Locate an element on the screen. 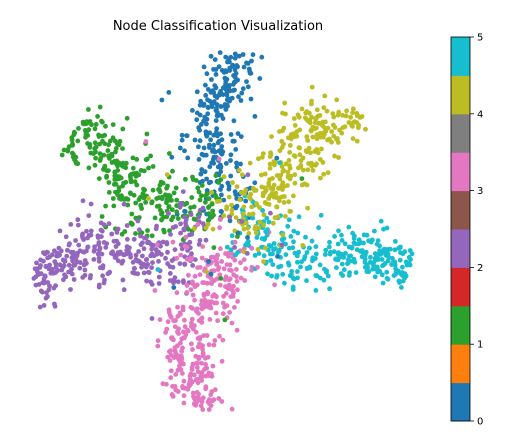  colorbar-tick-label: 2 is located at coordinates (480, 268).